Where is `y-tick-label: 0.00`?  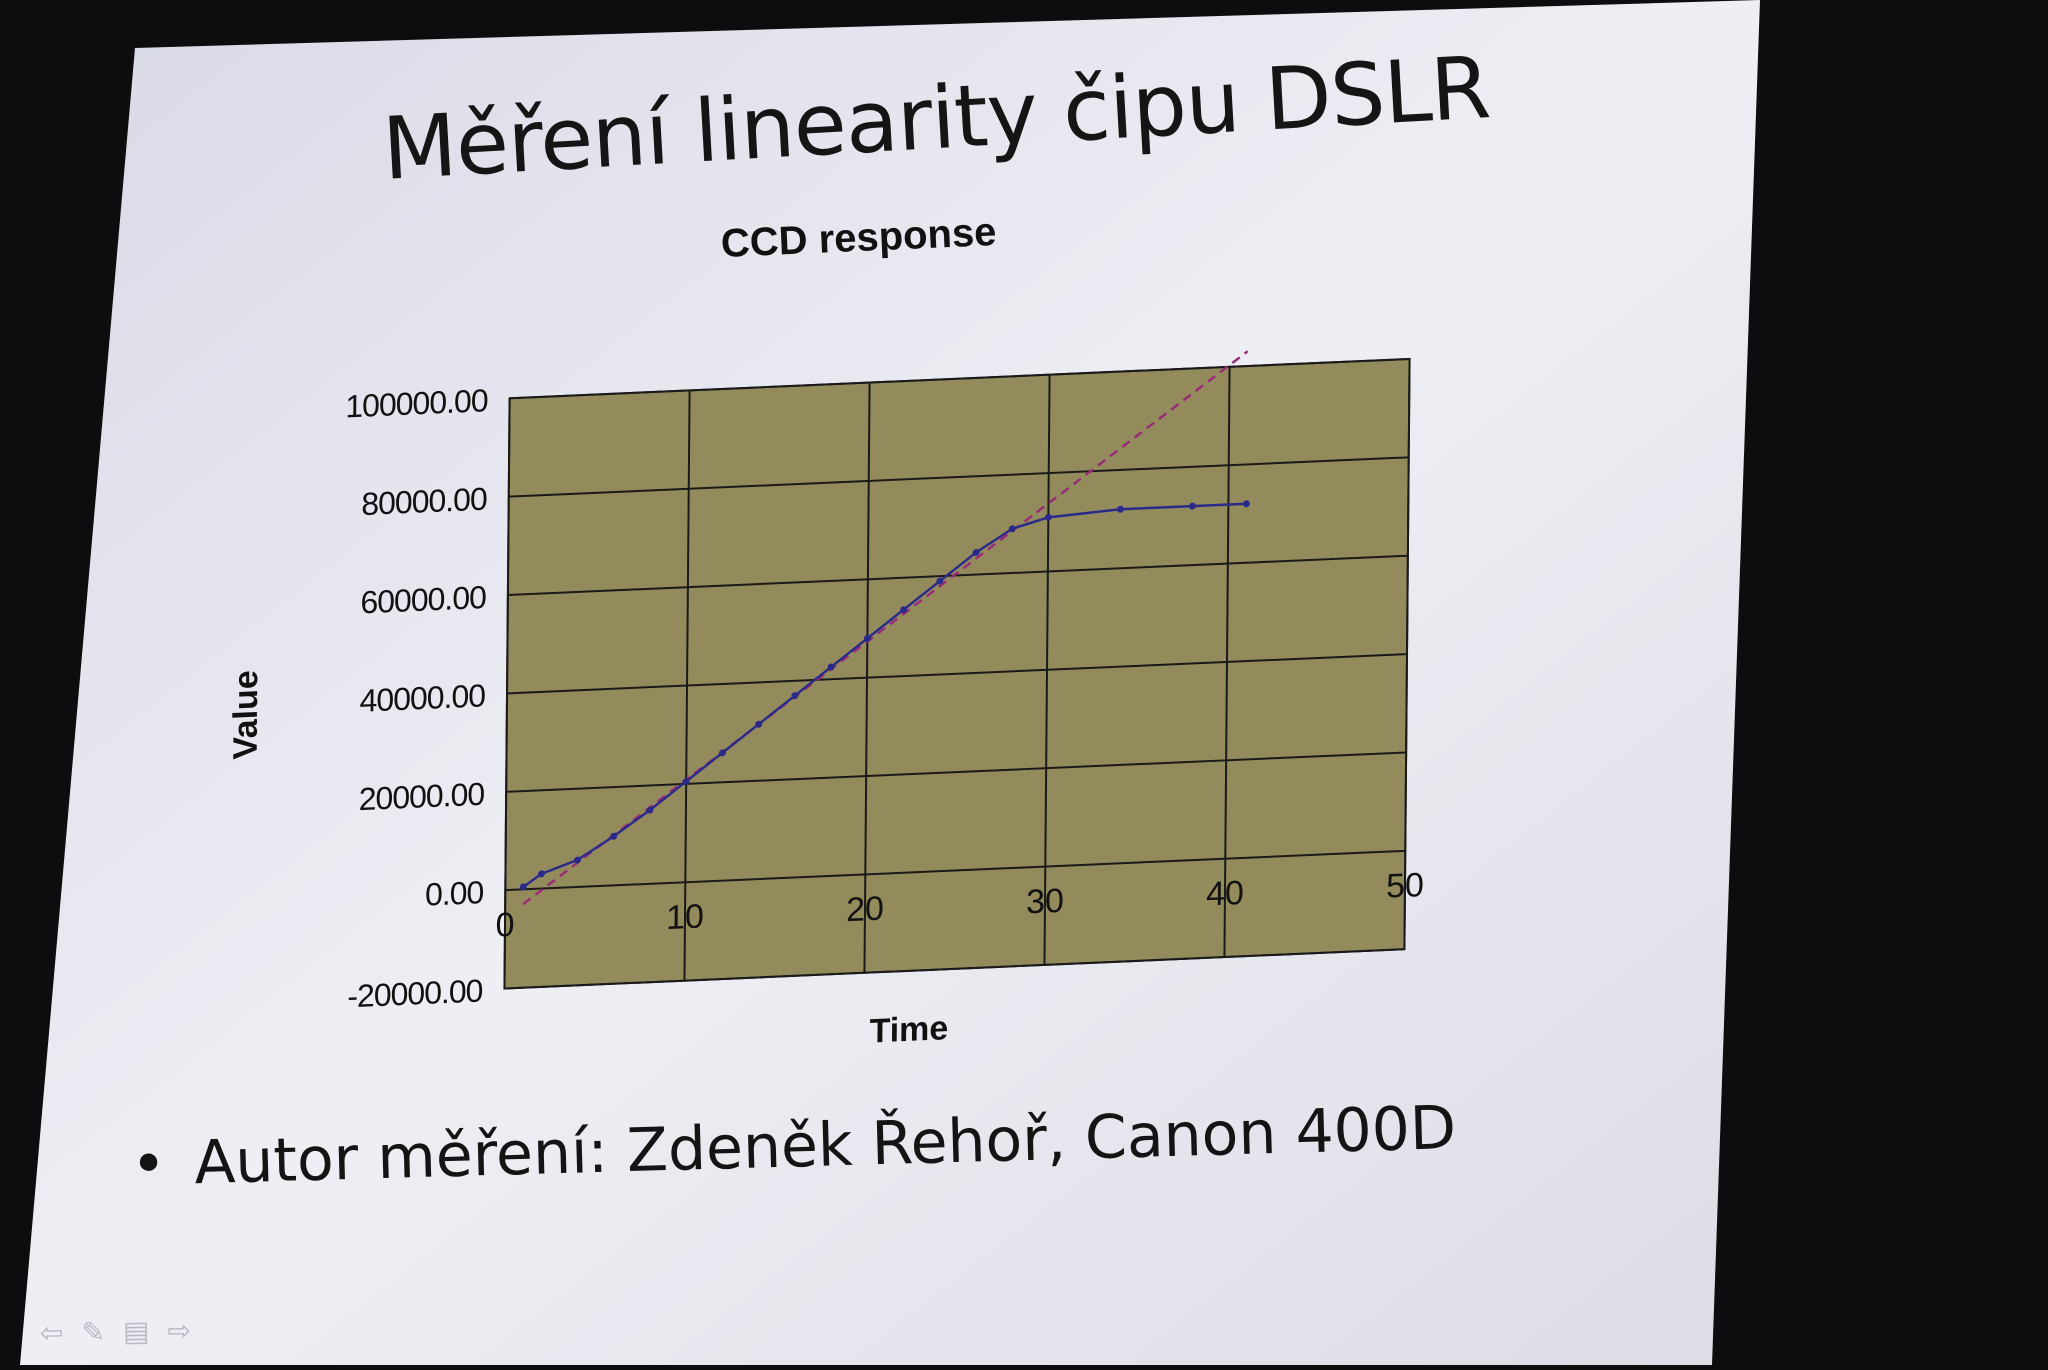
y-tick-label: 0.00 is located at coordinates (454, 893).